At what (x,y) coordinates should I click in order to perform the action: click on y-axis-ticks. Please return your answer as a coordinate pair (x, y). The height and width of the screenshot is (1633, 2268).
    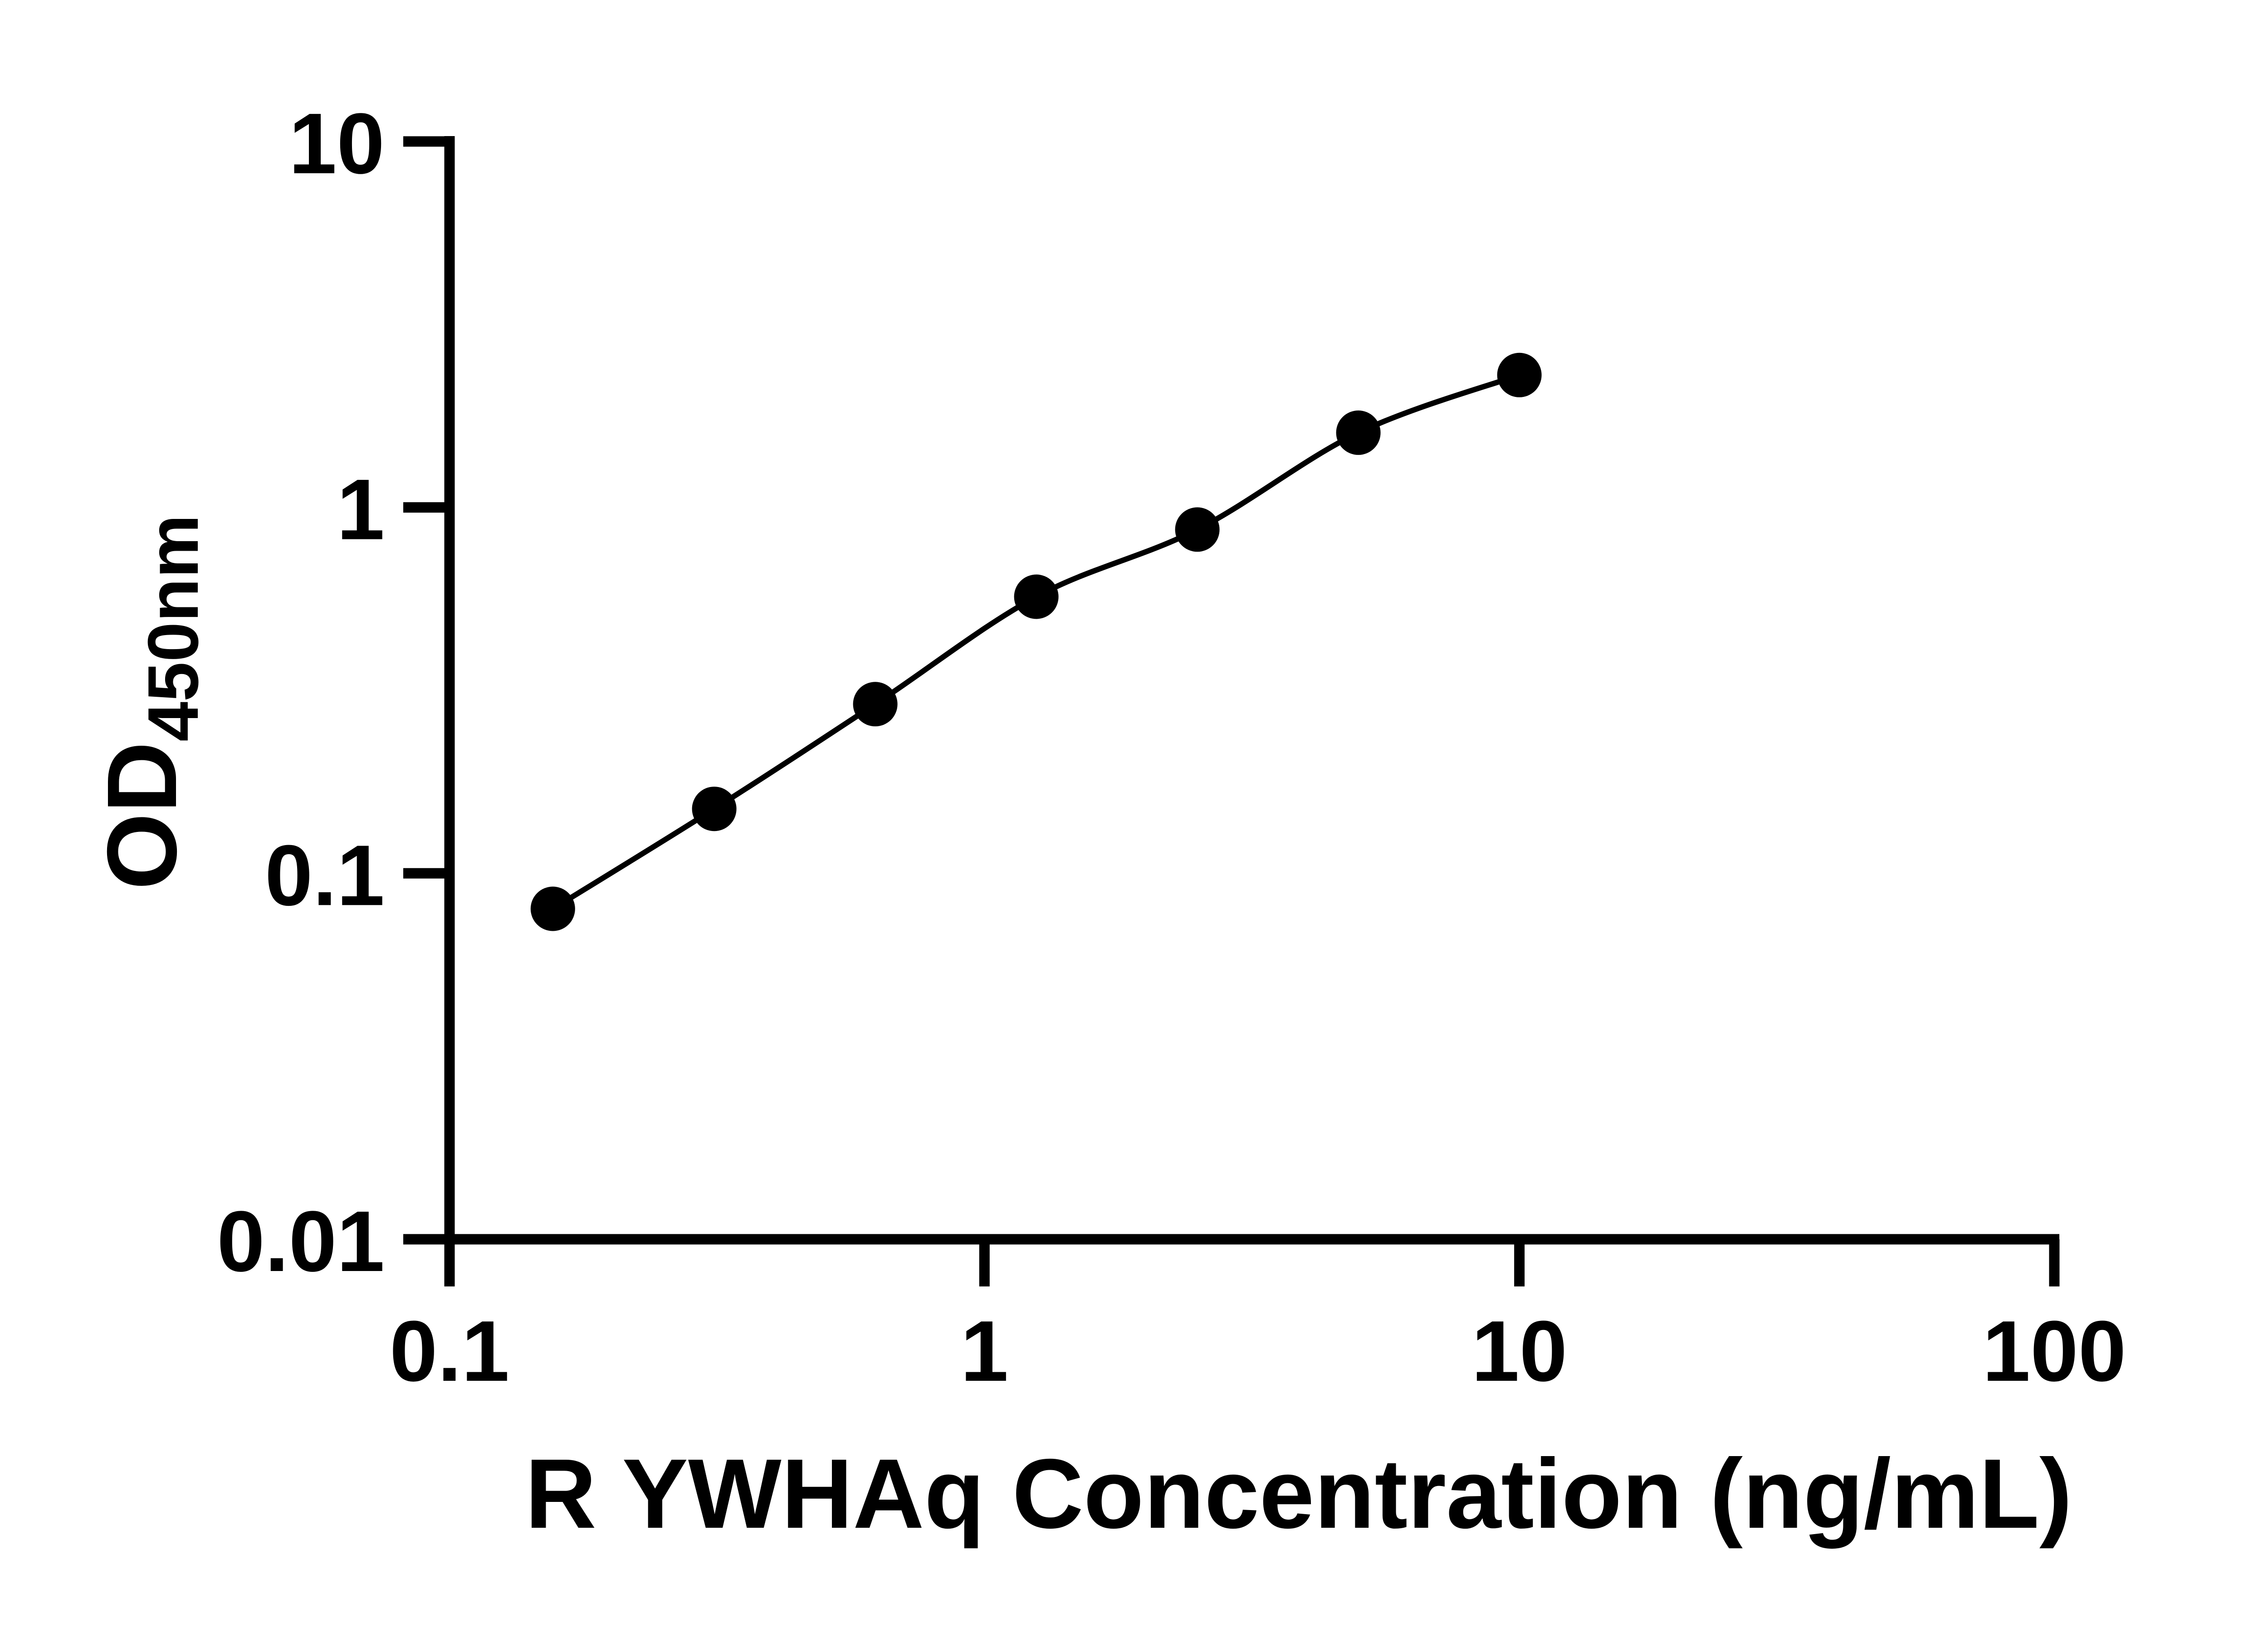
    Looking at the image, I should click on (427, 690).